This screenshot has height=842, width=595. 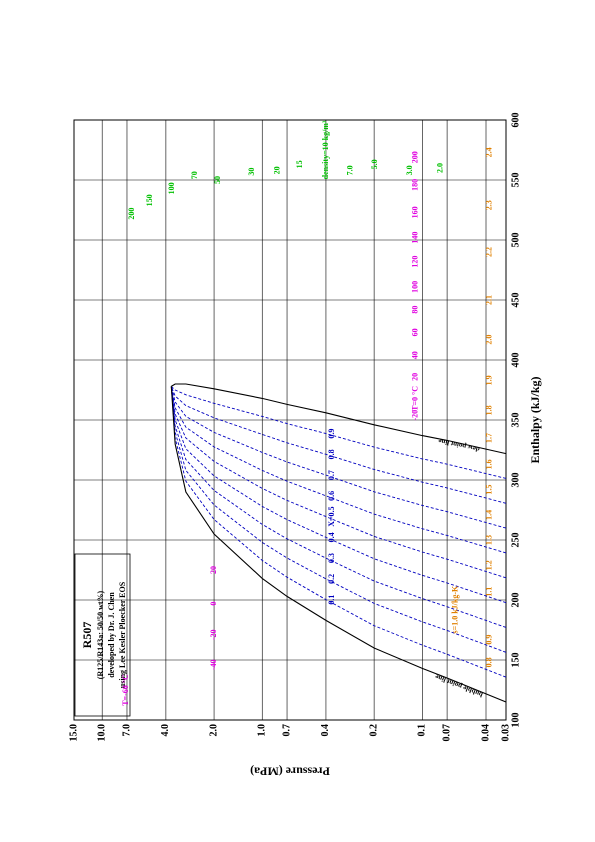 I want to click on y-tick-label: 2.0, so click(x=213, y=730).